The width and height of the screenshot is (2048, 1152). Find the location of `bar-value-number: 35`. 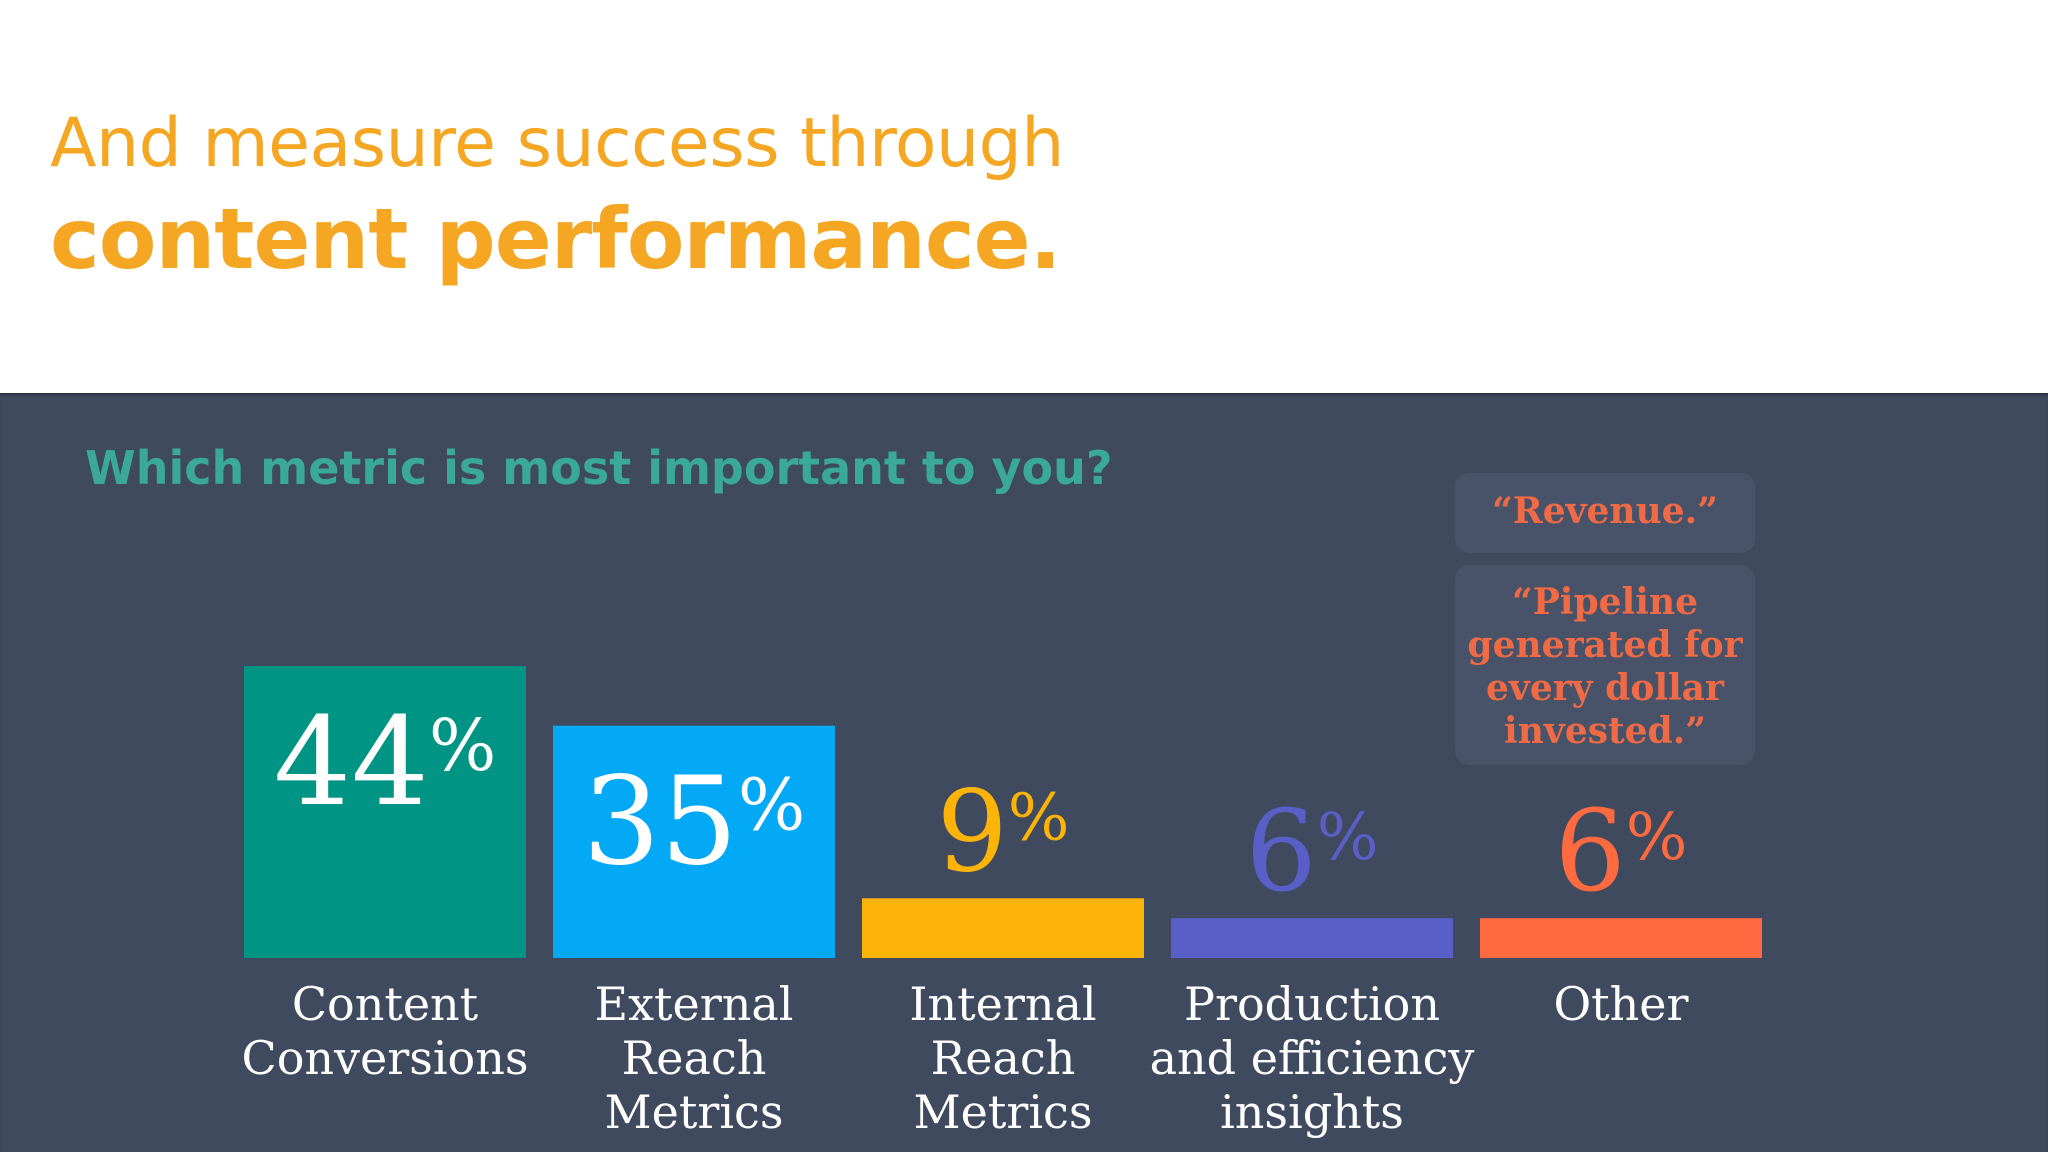

bar-value-number: 35 is located at coordinates (660, 822).